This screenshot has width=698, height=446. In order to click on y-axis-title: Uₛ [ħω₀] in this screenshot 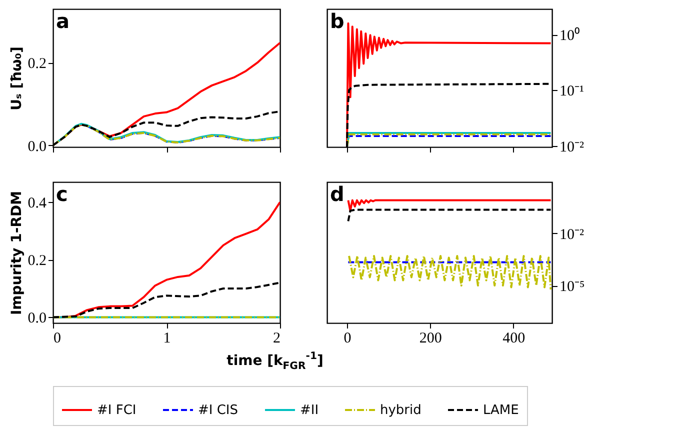, I will do `click(16, 78)`.